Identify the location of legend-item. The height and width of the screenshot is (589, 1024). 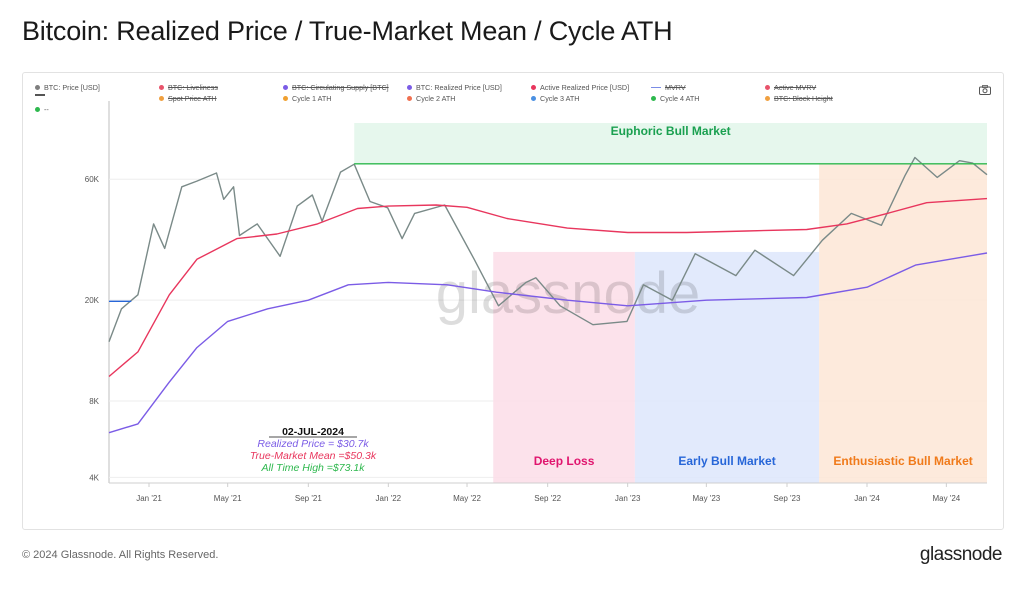
(42, 95).